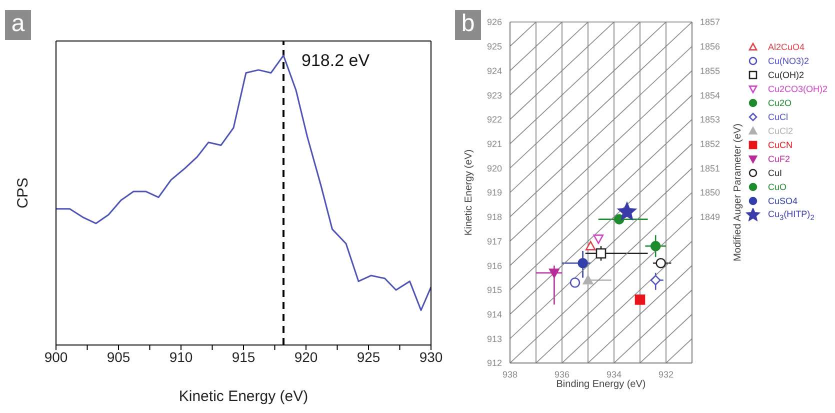 Image resolution: width=835 pixels, height=413 pixels. I want to click on x-tick-label: 925, so click(368, 356).